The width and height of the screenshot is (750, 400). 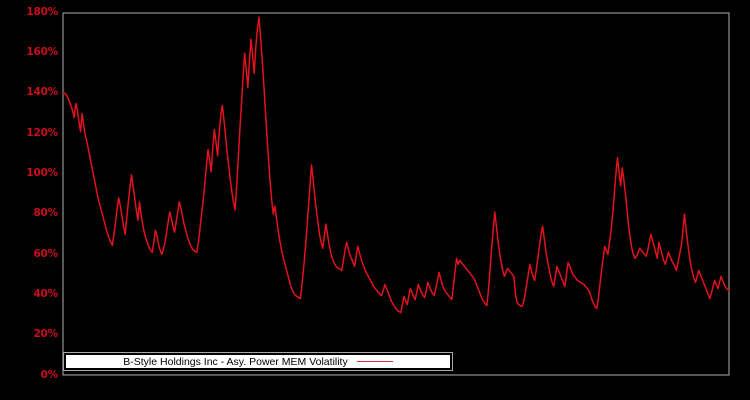 I want to click on legend-frame, so click(x=258, y=361).